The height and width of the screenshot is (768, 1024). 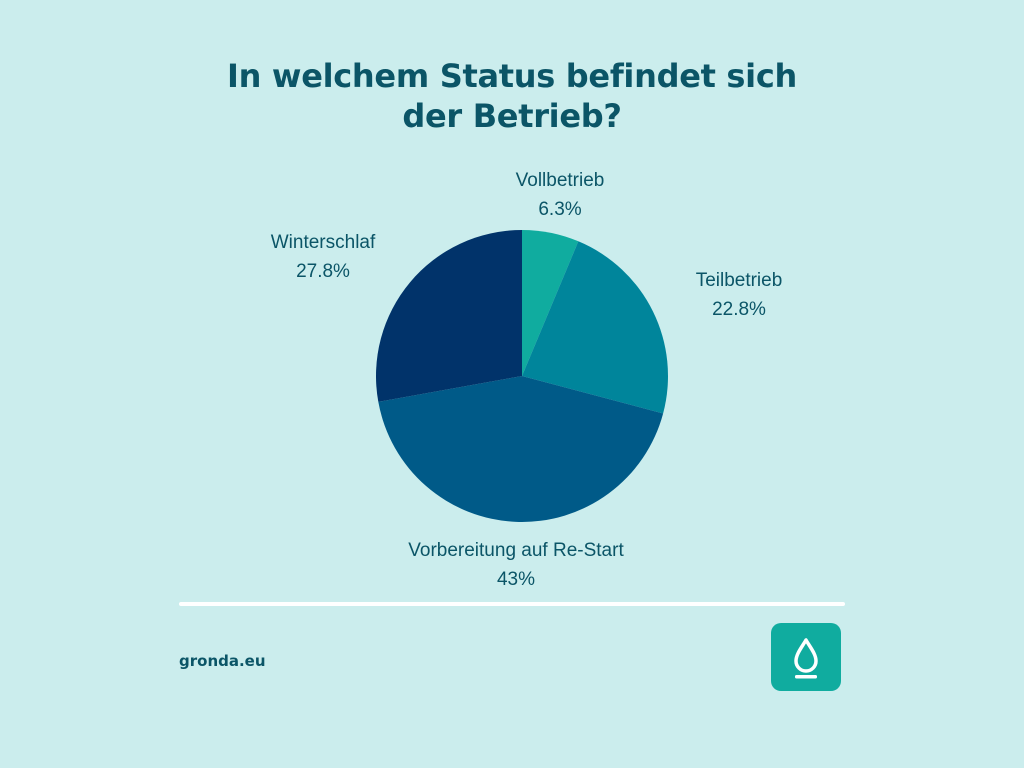 I want to click on brand-logo, so click(x=806, y=657).